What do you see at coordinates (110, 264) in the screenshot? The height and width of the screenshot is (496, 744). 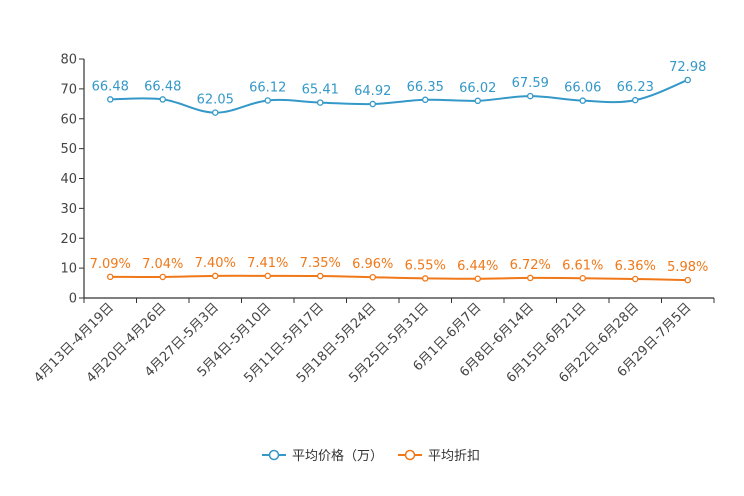 I see `data-label-discount: 7.09%` at bounding box center [110, 264].